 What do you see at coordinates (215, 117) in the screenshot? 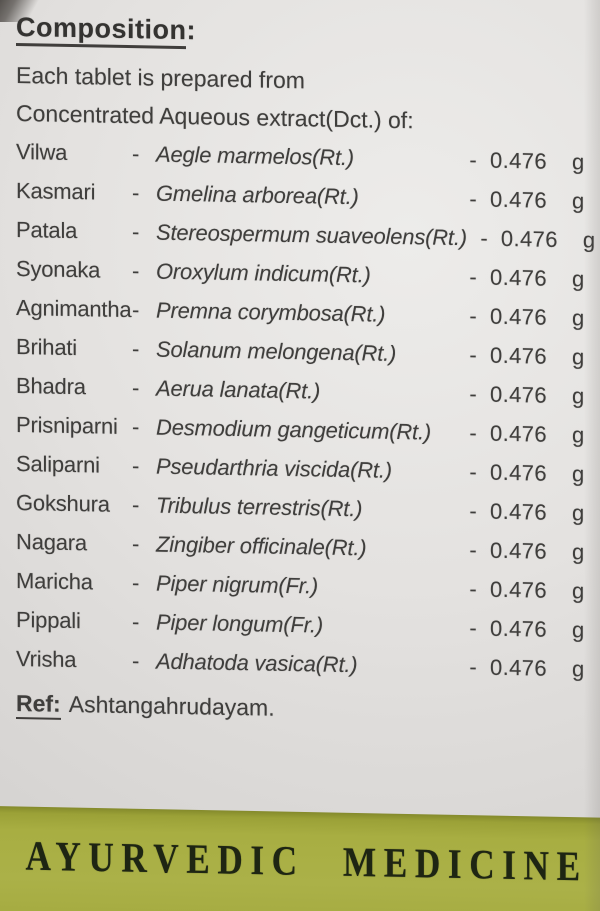
I see `intro-line-2: Concentrated Aqueous extract(Dct.) of:` at bounding box center [215, 117].